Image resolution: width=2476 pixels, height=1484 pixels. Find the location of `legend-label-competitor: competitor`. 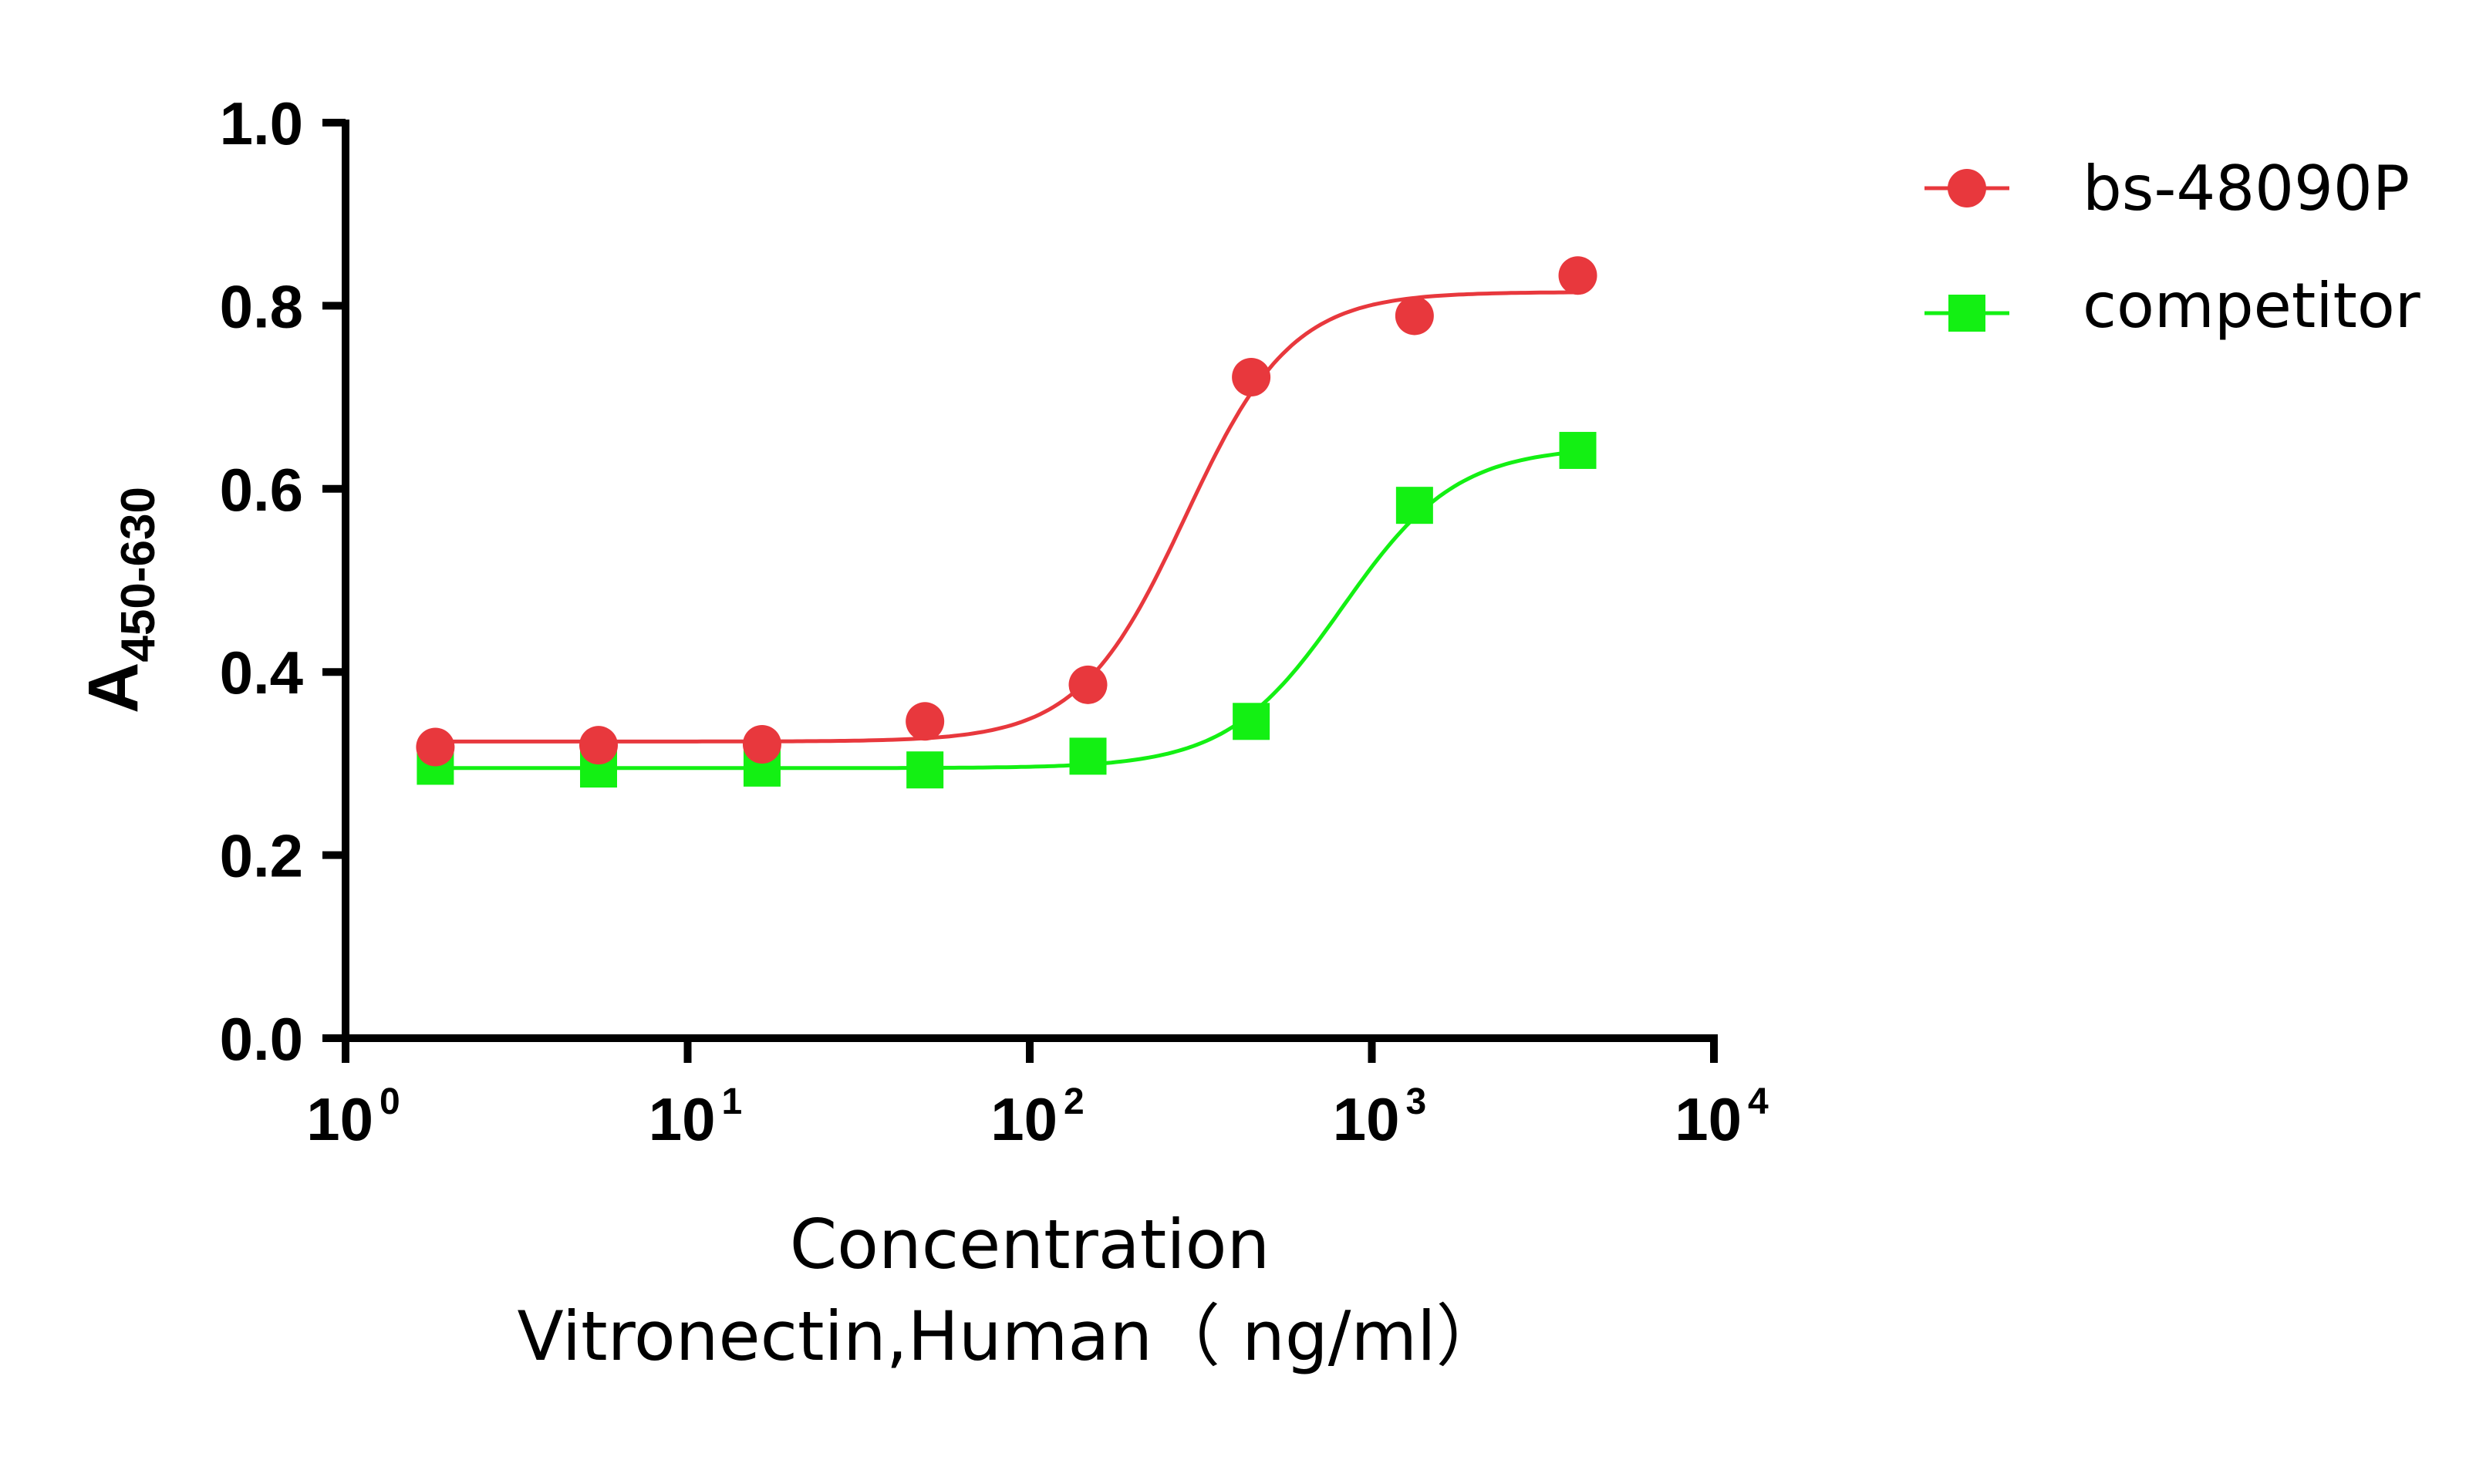

legend-label-competitor: competitor is located at coordinates (2251, 306).